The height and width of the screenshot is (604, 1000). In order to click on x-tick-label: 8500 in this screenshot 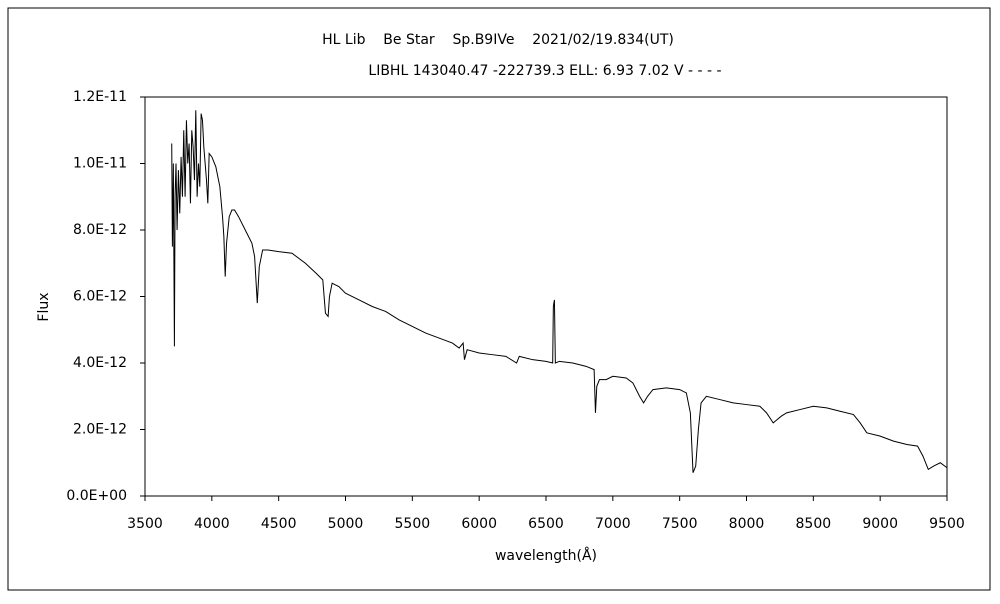, I will do `click(814, 524)`.